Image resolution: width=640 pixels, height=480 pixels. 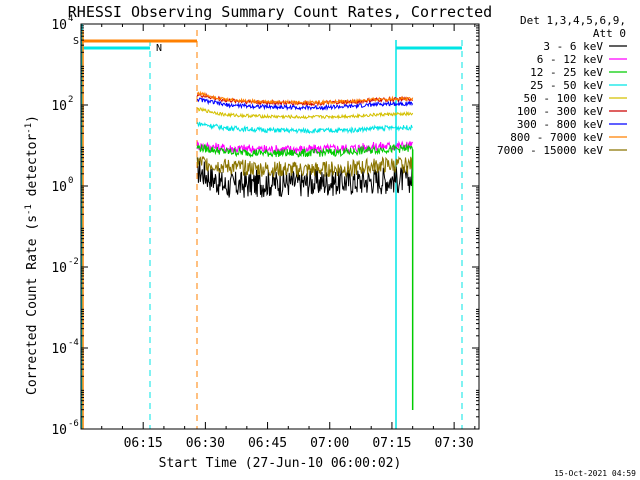 I want to click on legend-entry-label: 800 - 7000 keV, so click(x=556, y=137).